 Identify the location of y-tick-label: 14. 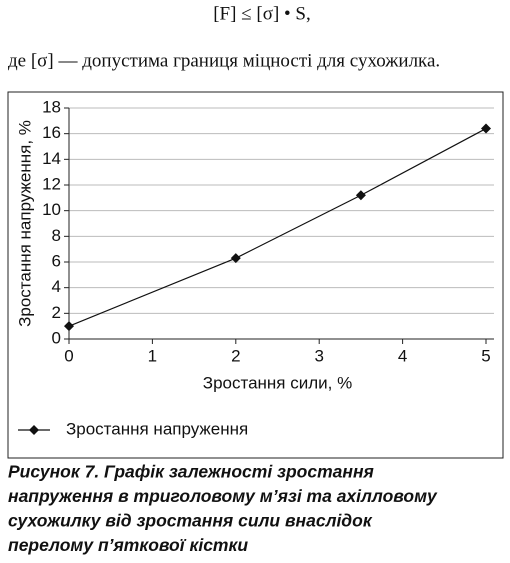
(51, 158).